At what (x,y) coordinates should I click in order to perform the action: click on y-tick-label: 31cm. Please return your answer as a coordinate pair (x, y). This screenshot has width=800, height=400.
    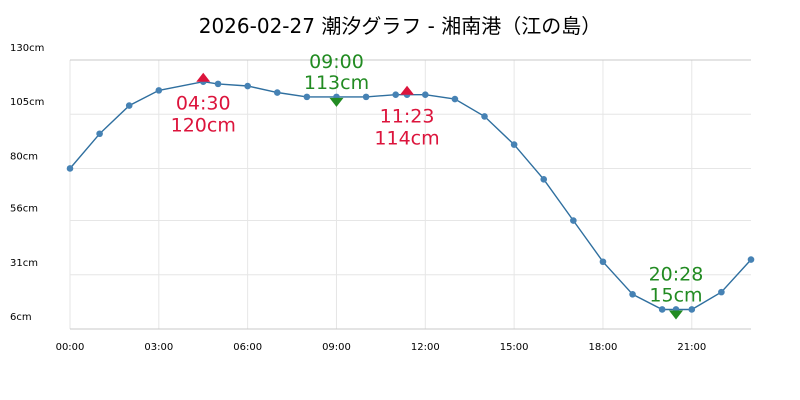
    Looking at the image, I should click on (24, 263).